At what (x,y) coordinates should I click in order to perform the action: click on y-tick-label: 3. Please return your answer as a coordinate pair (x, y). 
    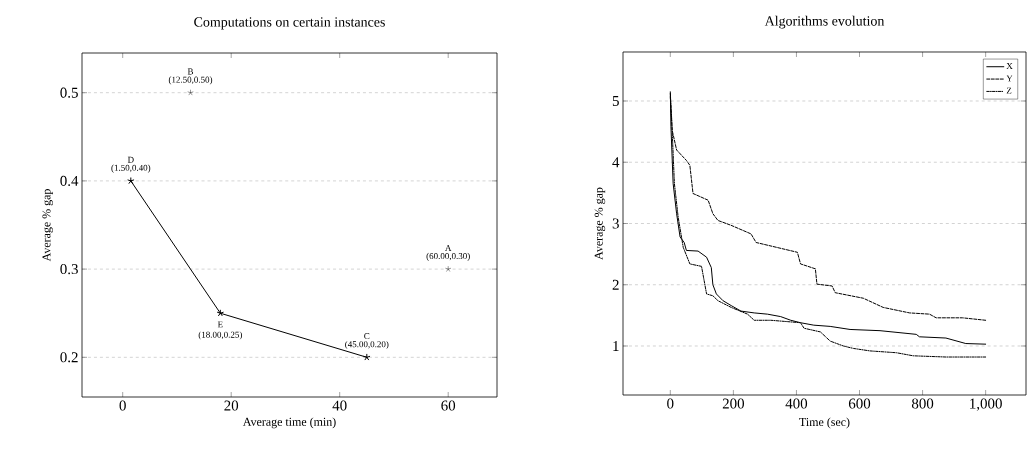
    Looking at the image, I should click on (615, 223).